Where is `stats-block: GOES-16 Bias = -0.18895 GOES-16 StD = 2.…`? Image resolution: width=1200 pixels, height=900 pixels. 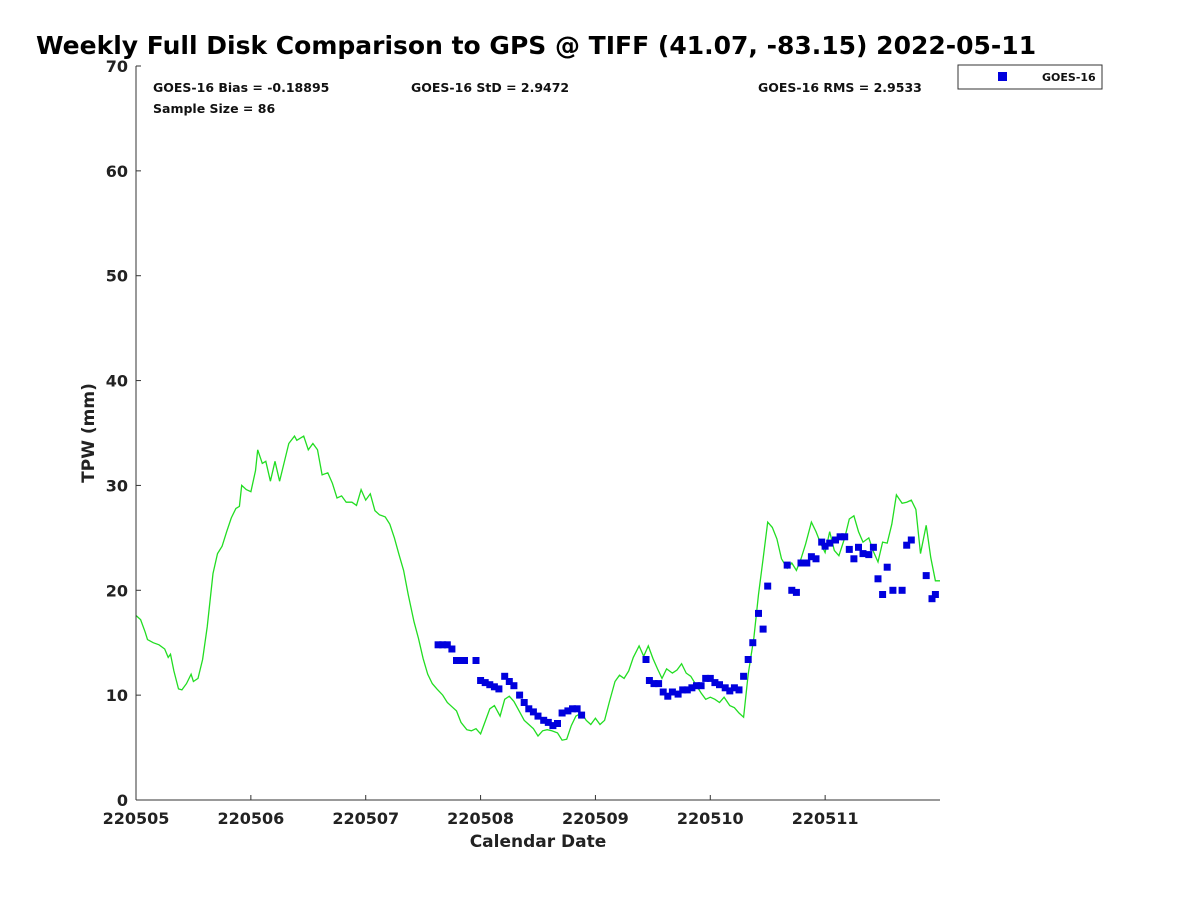
stats-block: GOES-16 Bias = -0.18895 GOES-16 StD = 2.… is located at coordinates (537, 98).